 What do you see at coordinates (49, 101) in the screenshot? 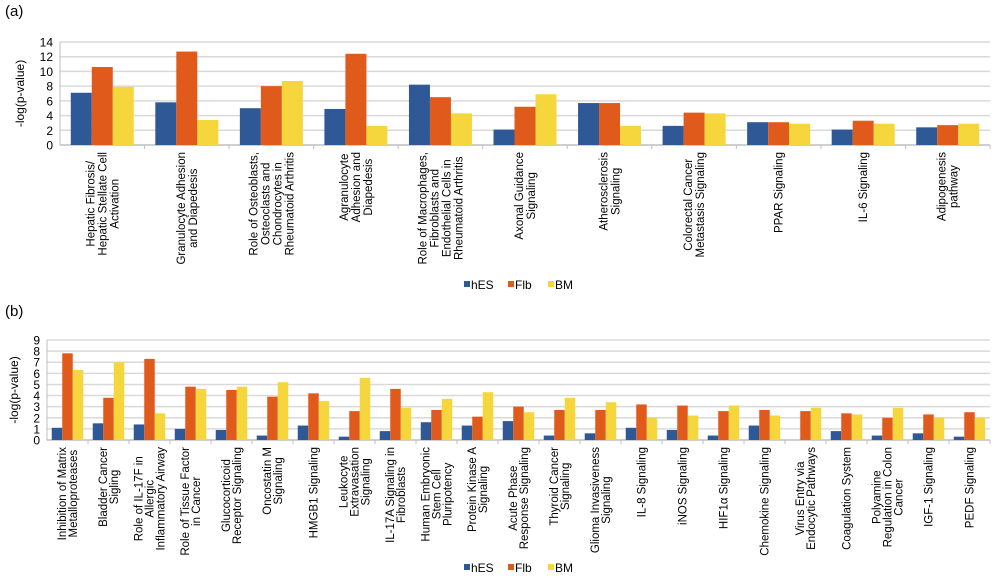
I see `y-tick-label-a: 6` at bounding box center [49, 101].